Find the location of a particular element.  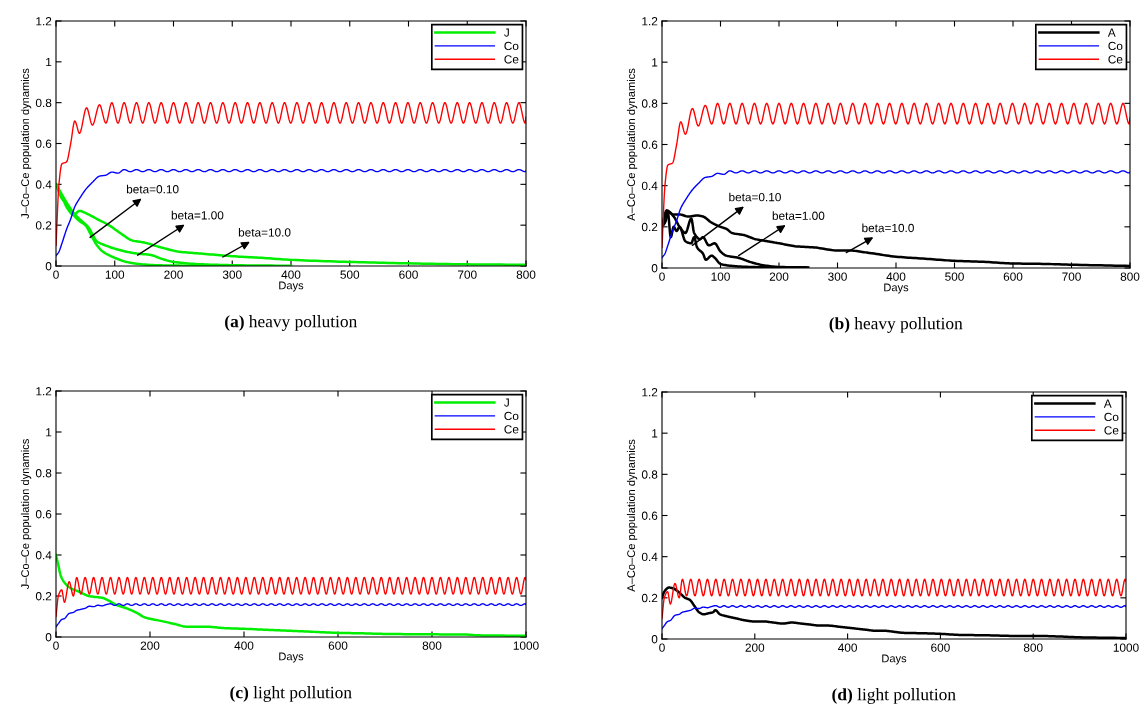

text: (d) light pollution is located at coordinates (894, 696).